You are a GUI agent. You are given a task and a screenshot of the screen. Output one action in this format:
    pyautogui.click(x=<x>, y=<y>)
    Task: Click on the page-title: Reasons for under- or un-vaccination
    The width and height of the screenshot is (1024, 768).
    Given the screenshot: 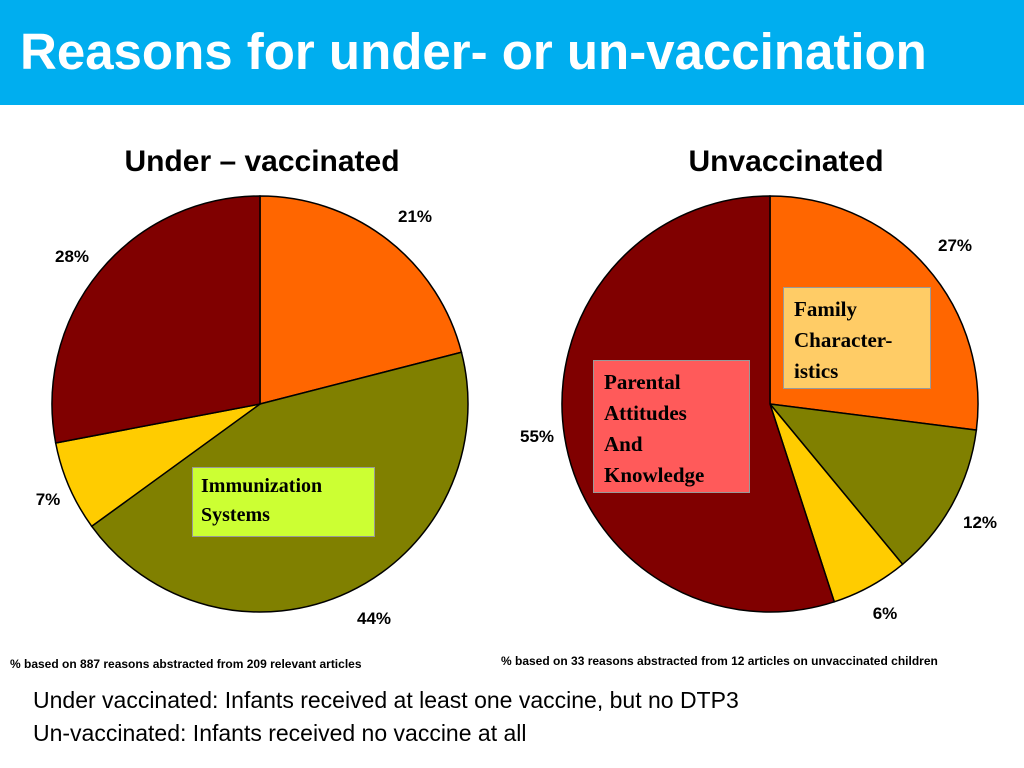 What is the action you would take?
    pyautogui.click(x=473, y=51)
    